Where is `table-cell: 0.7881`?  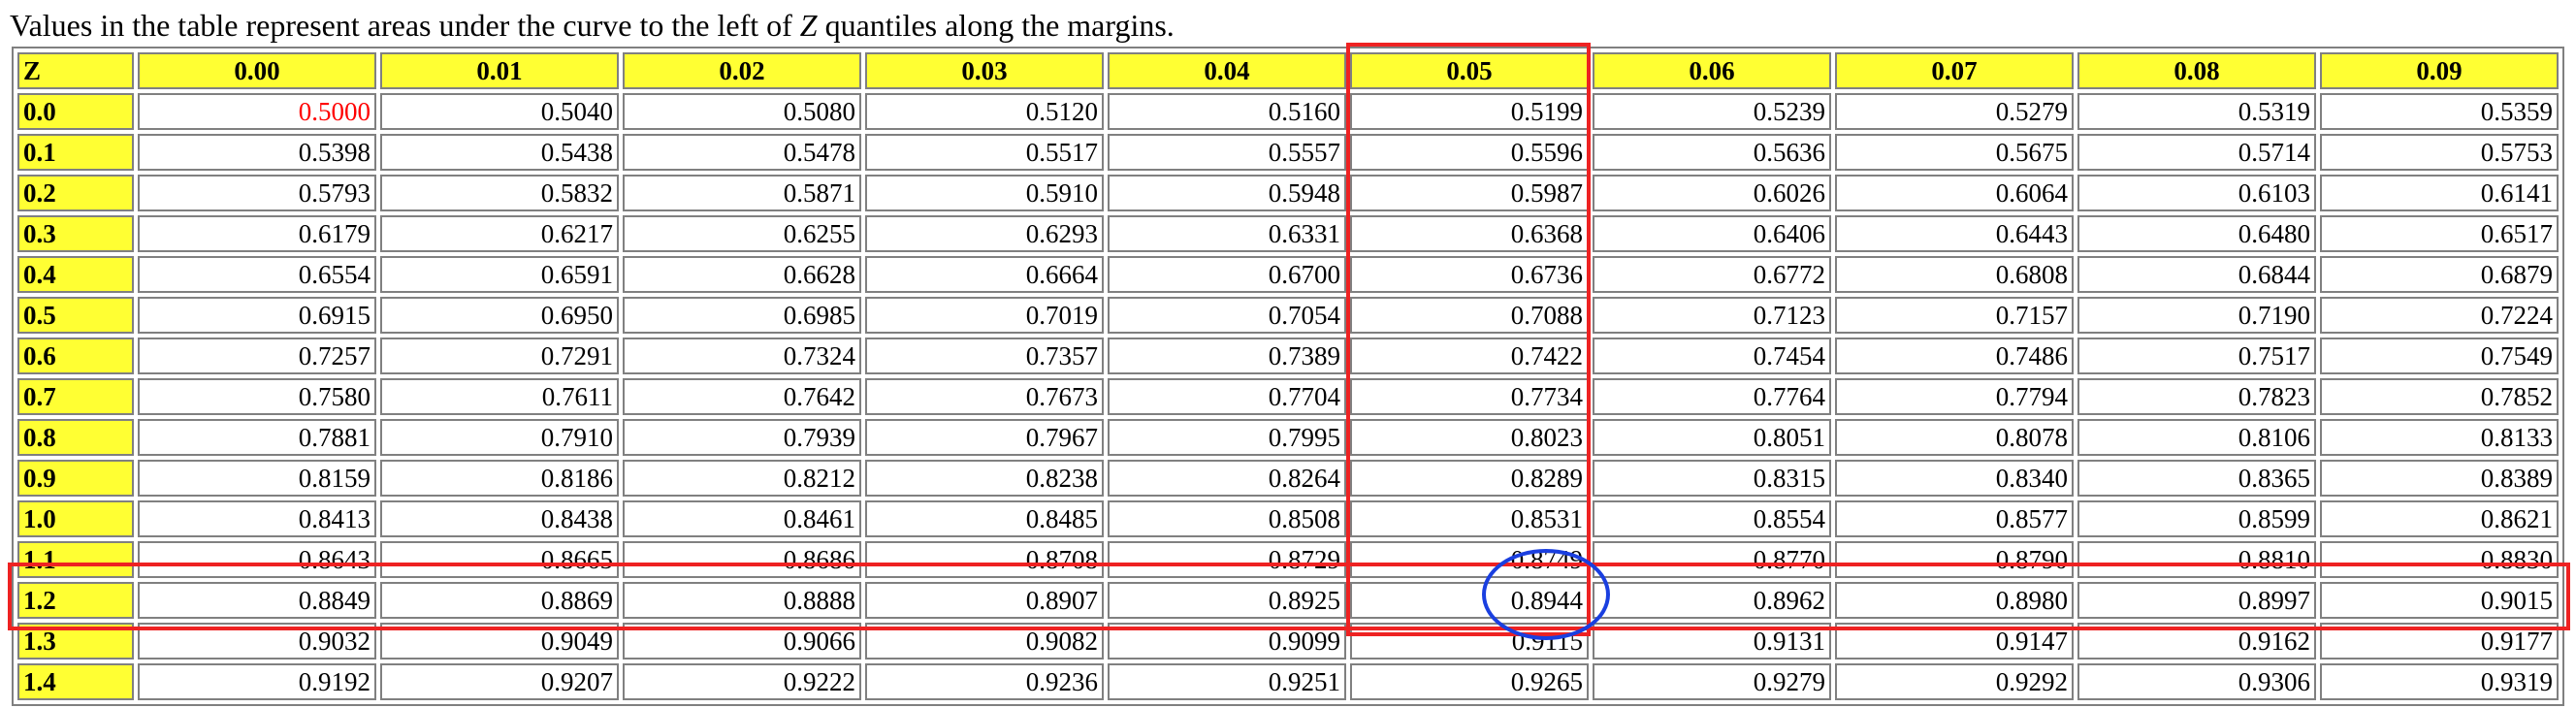
table-cell: 0.7881 is located at coordinates (257, 437).